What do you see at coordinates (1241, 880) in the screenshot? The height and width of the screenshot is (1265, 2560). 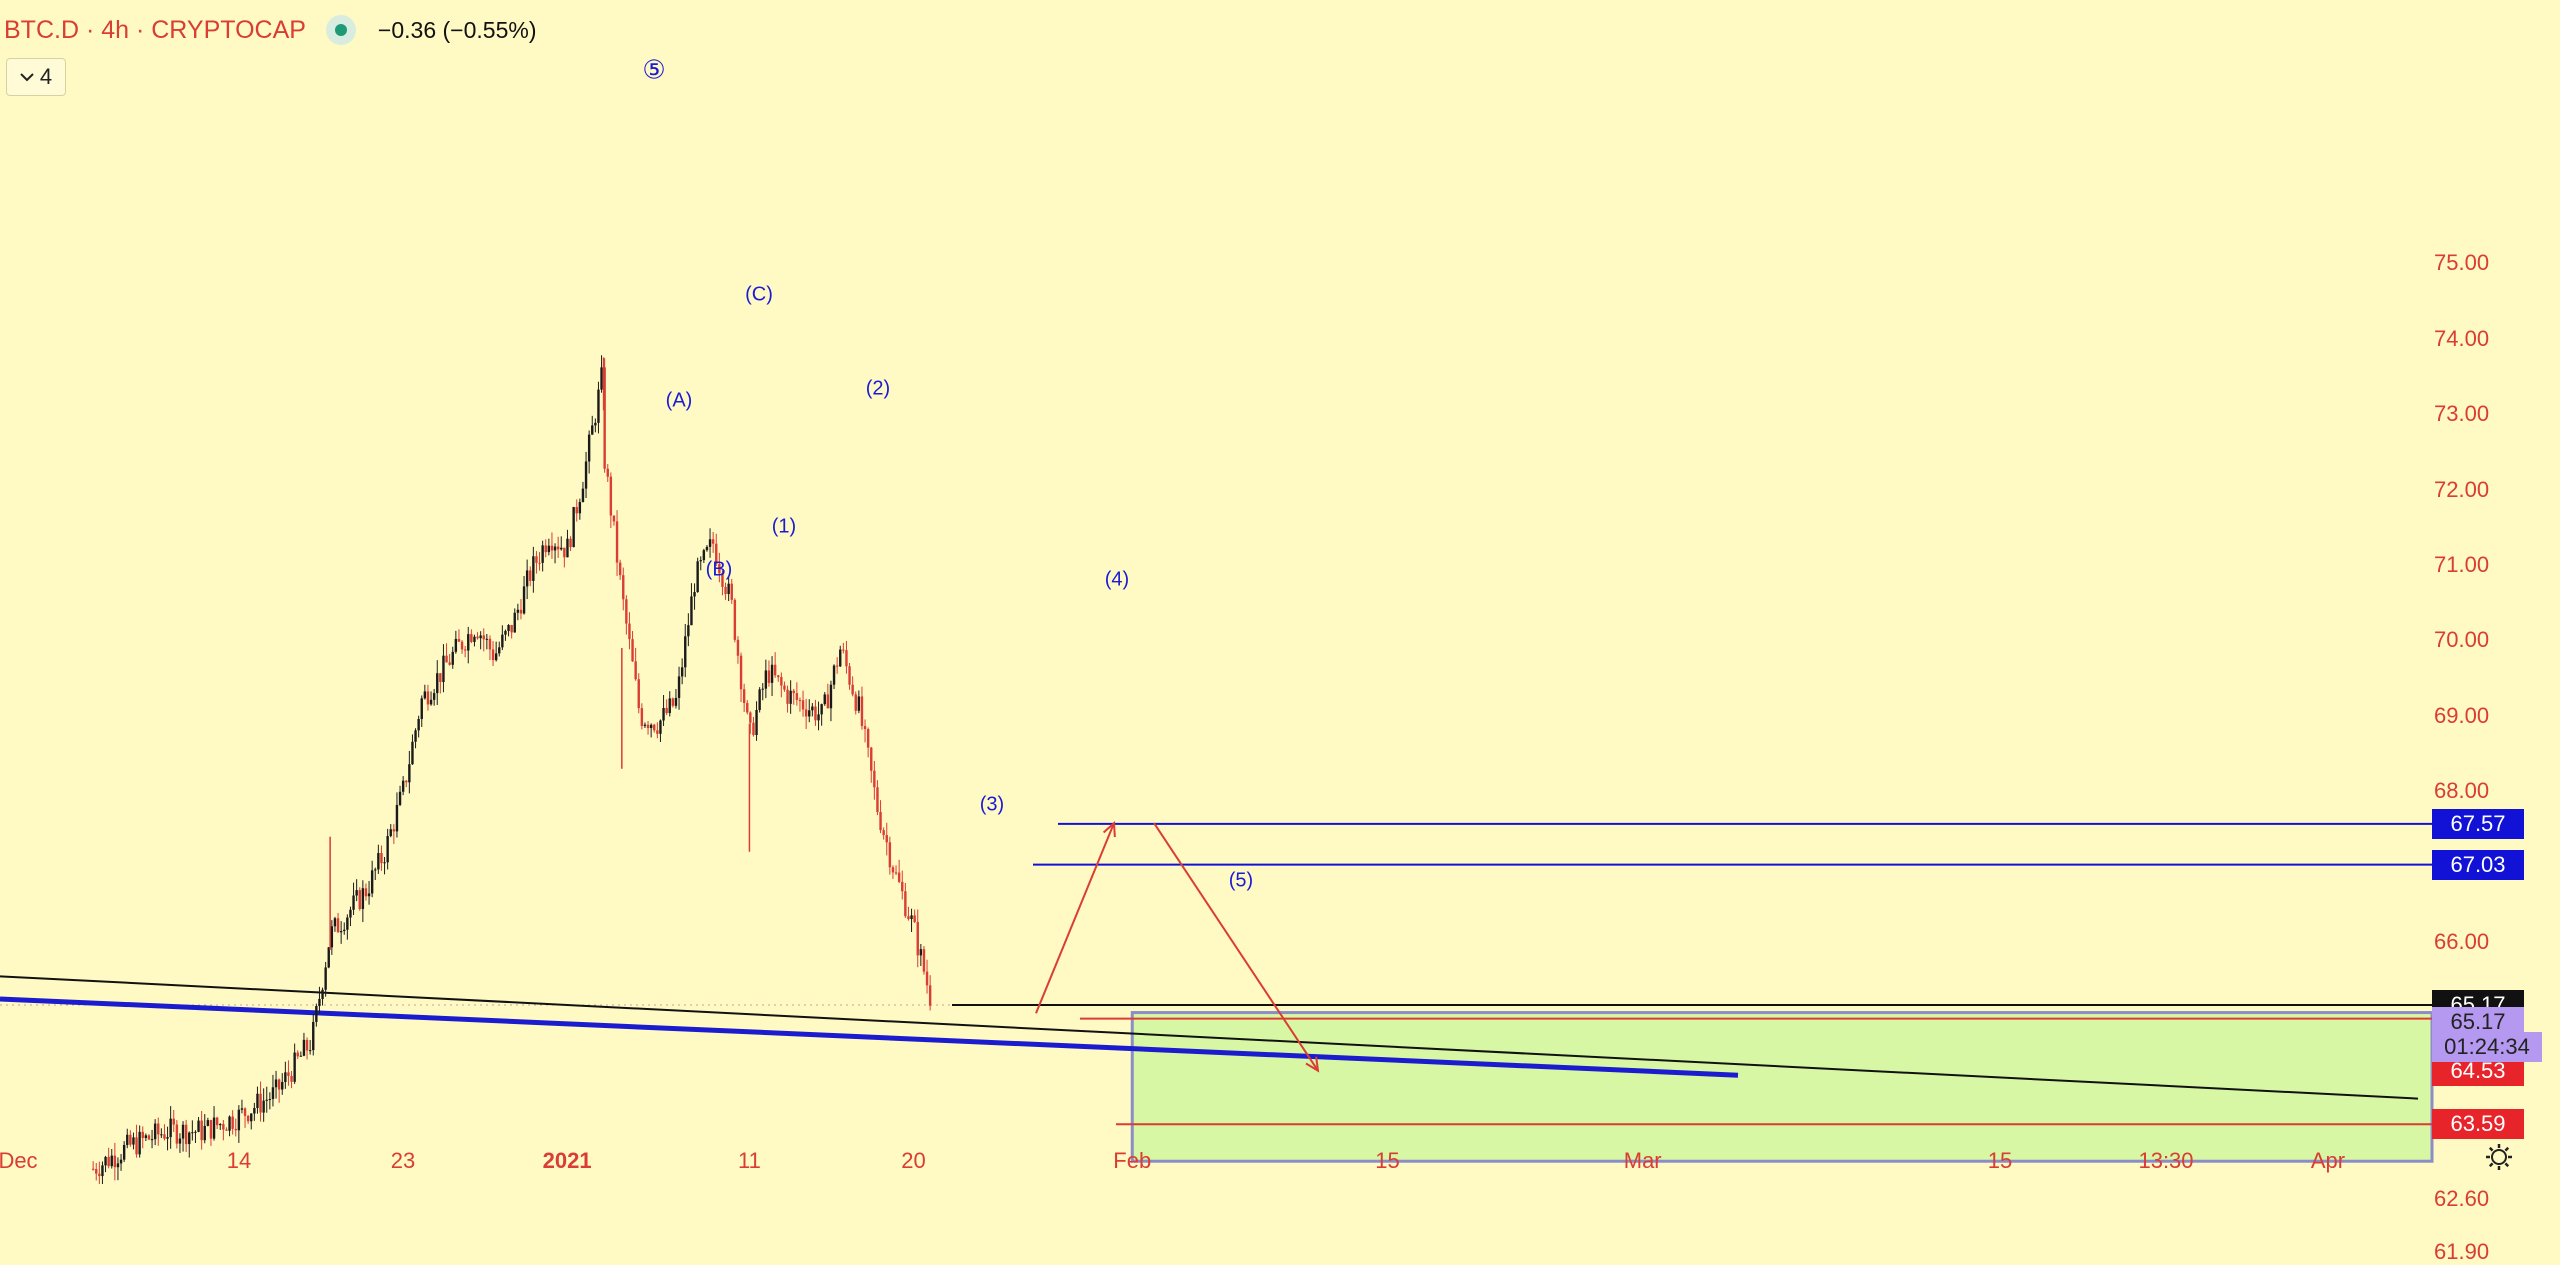 I see `wave-label: (5)` at bounding box center [1241, 880].